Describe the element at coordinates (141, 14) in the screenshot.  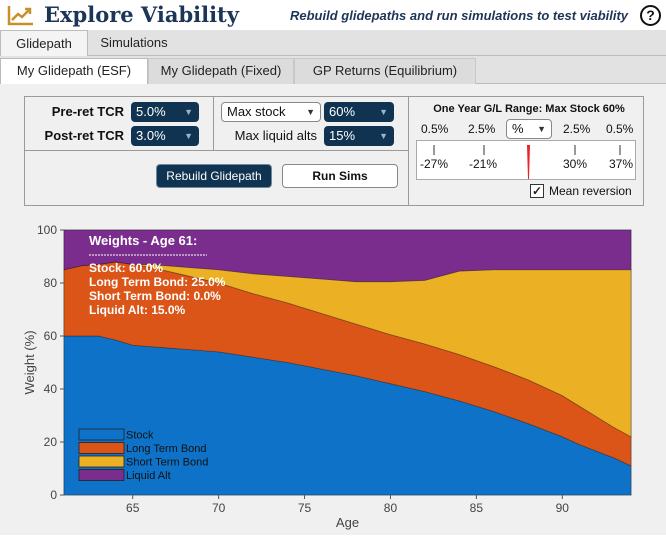
I see `app-title: Explore Viability` at that location.